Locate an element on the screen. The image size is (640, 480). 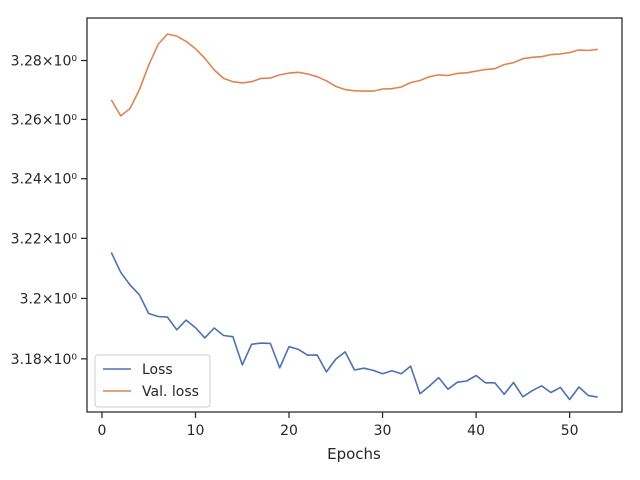
series-line-val-loss is located at coordinates (354, 75).